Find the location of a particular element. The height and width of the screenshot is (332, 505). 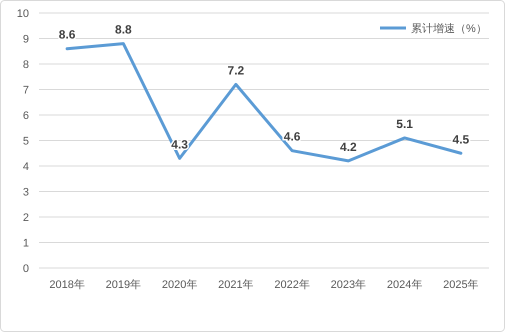

y-tick-label: 3 is located at coordinates (25, 192).